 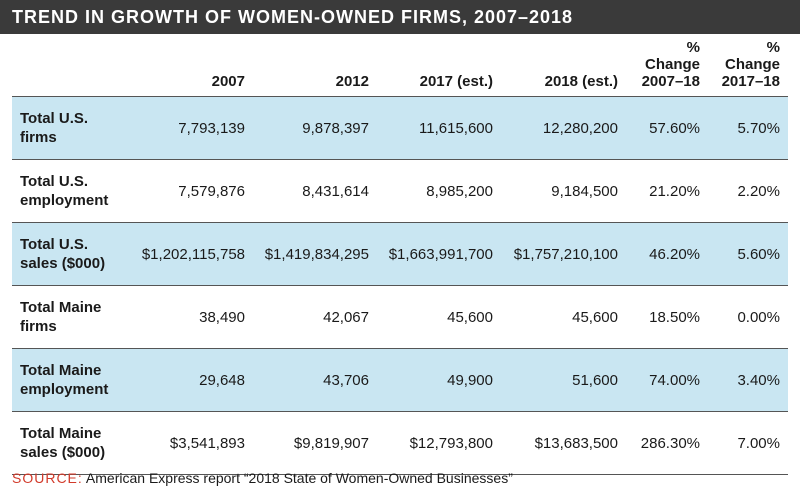 What do you see at coordinates (352, 81) in the screenshot?
I see `column-header-line: 2012` at bounding box center [352, 81].